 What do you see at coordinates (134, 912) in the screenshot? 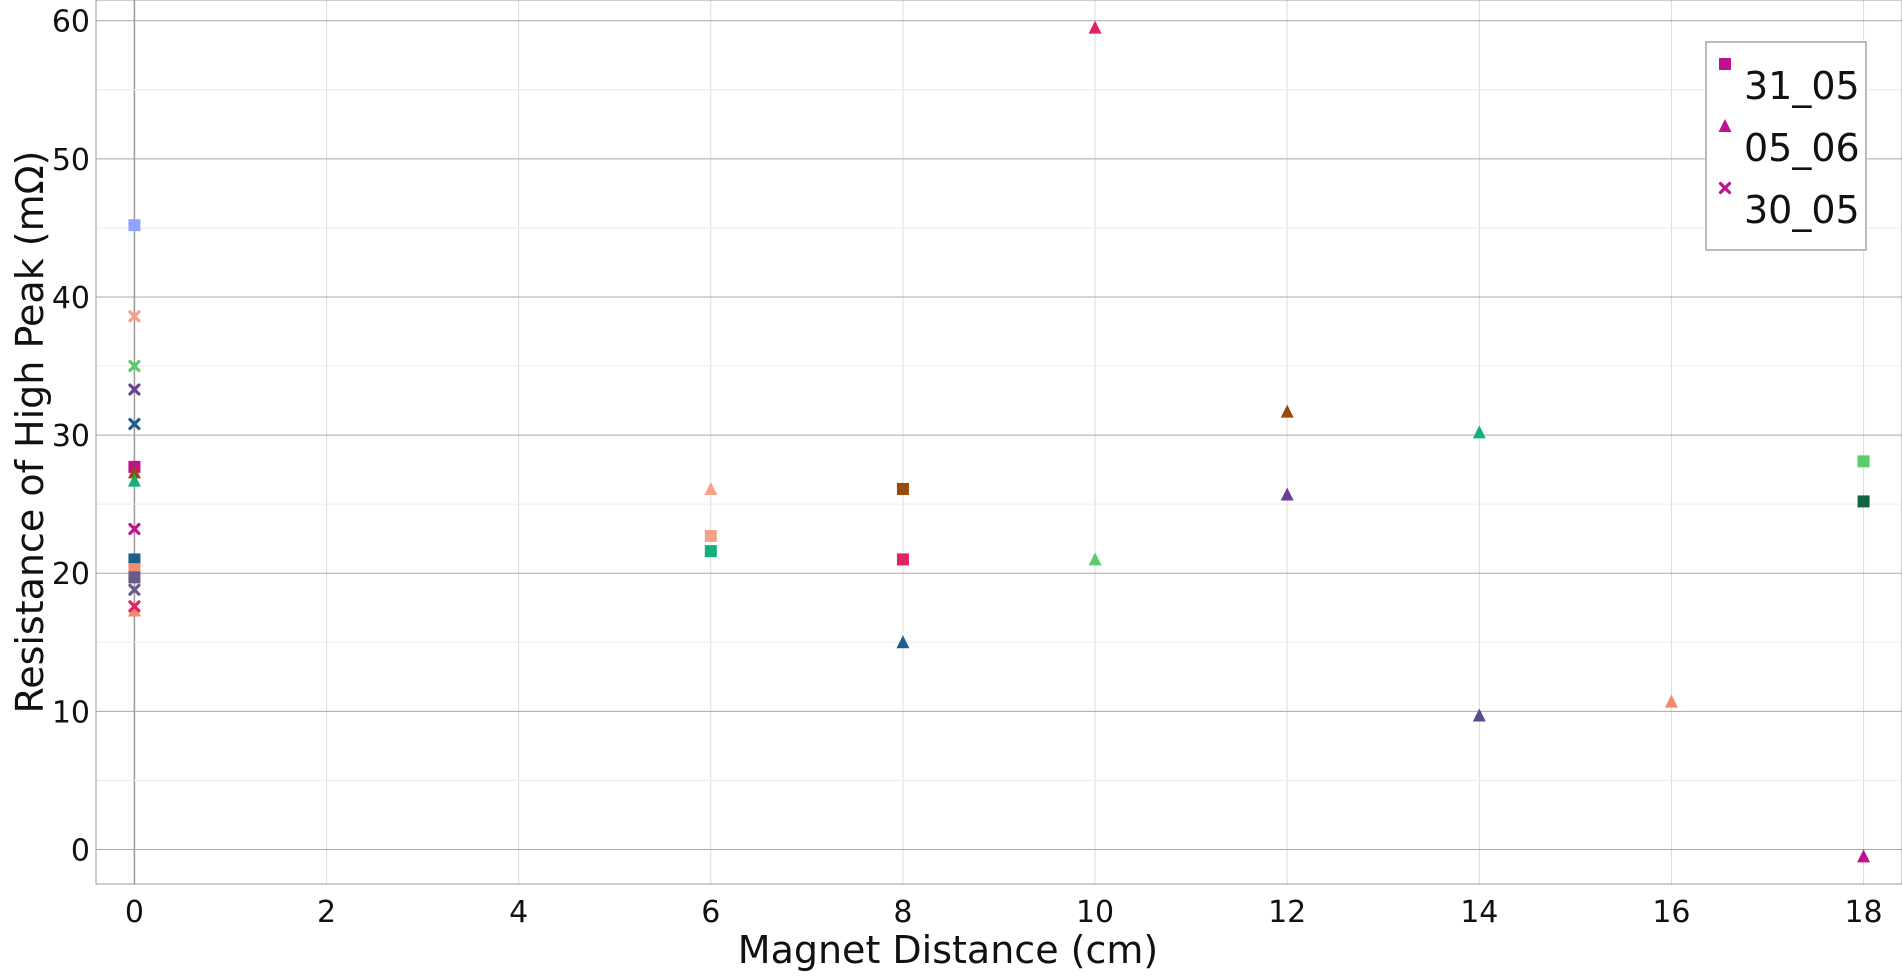
I see `x-tick-label: 0` at bounding box center [134, 912].